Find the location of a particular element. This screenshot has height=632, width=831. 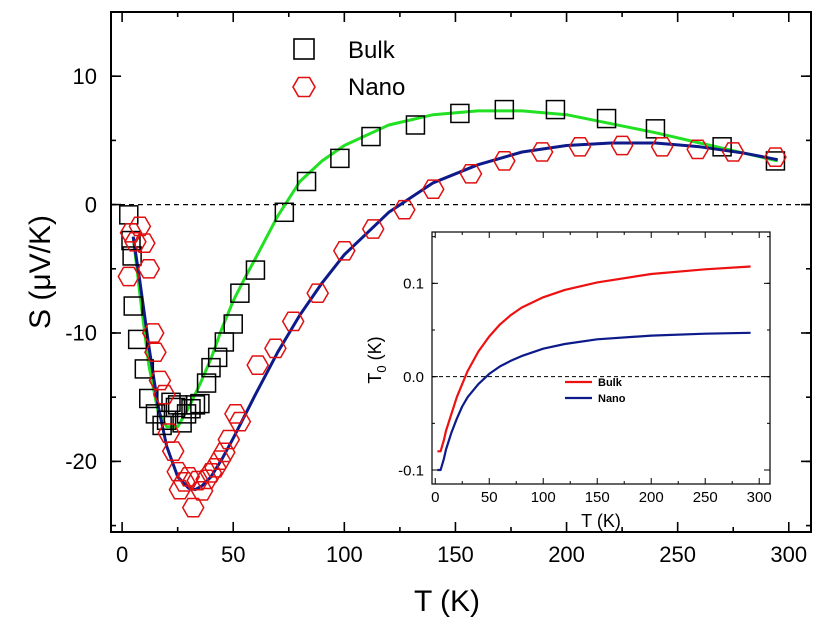

inset-line-bulk is located at coordinates (594, 359).